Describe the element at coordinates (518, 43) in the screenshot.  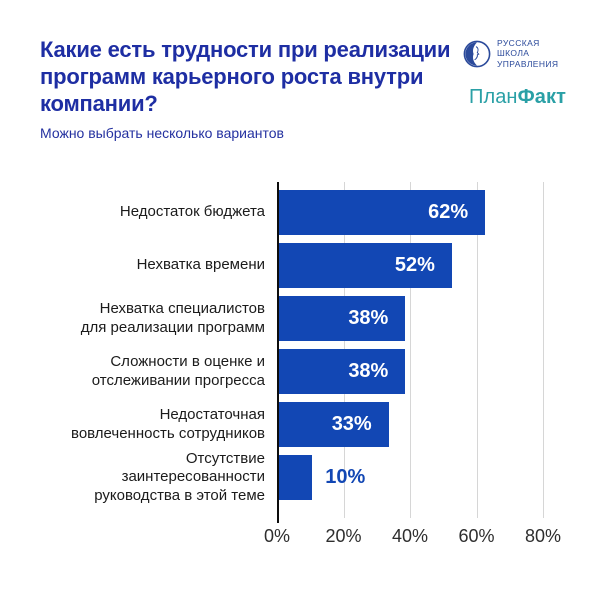
I see `rshu-logo-line1: РУССКАЯ` at that location.